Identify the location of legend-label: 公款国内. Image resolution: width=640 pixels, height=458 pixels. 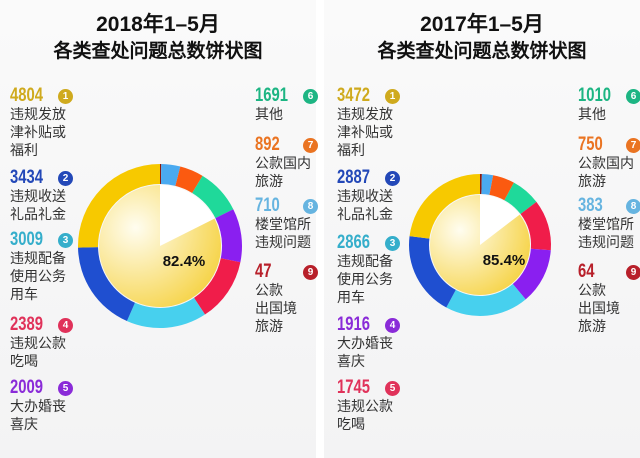
(283, 164).